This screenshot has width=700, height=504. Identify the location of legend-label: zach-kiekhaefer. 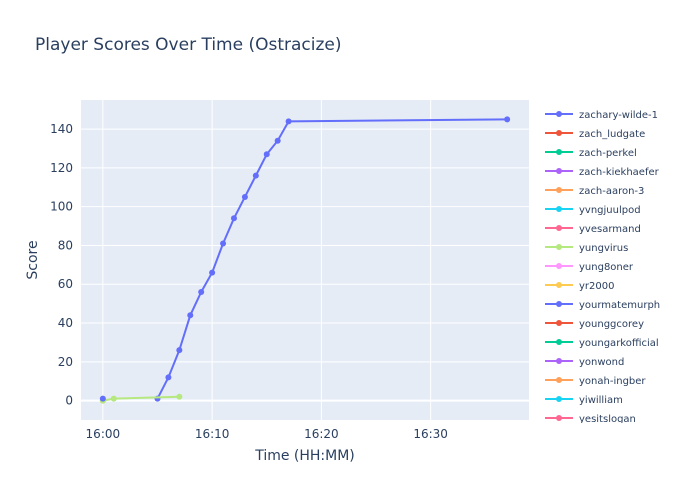
(619, 172).